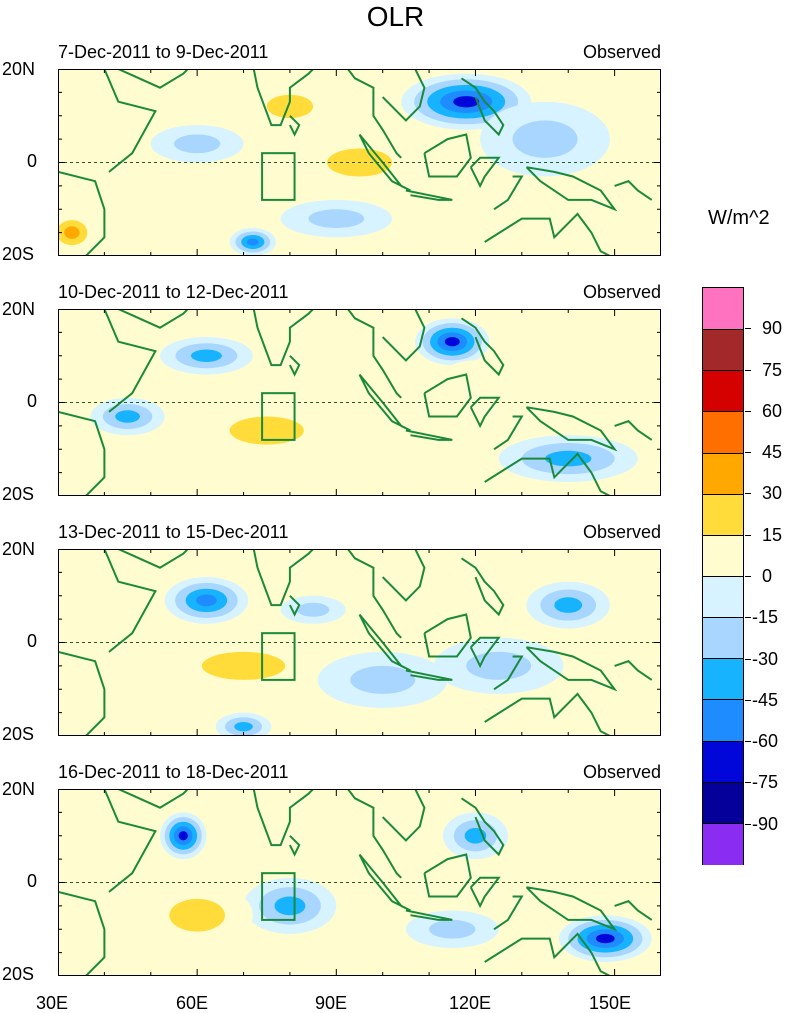 The width and height of the screenshot is (791, 1013). I want to click on colorbar, so click(723, 576).